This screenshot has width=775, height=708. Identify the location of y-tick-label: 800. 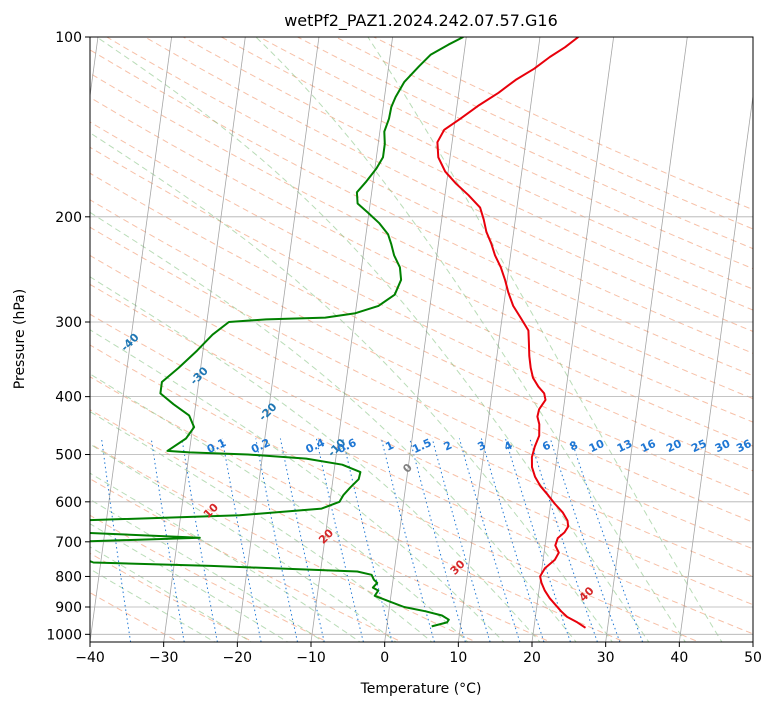
(68, 577).